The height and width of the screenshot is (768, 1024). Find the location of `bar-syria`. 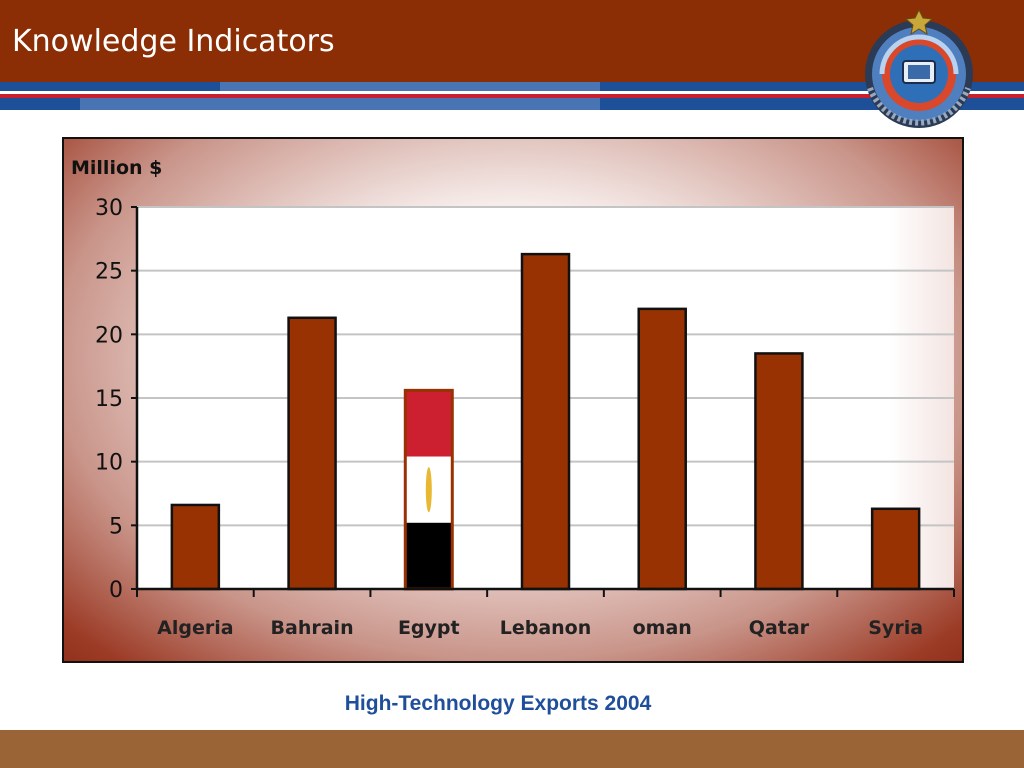

bar-syria is located at coordinates (895, 549).